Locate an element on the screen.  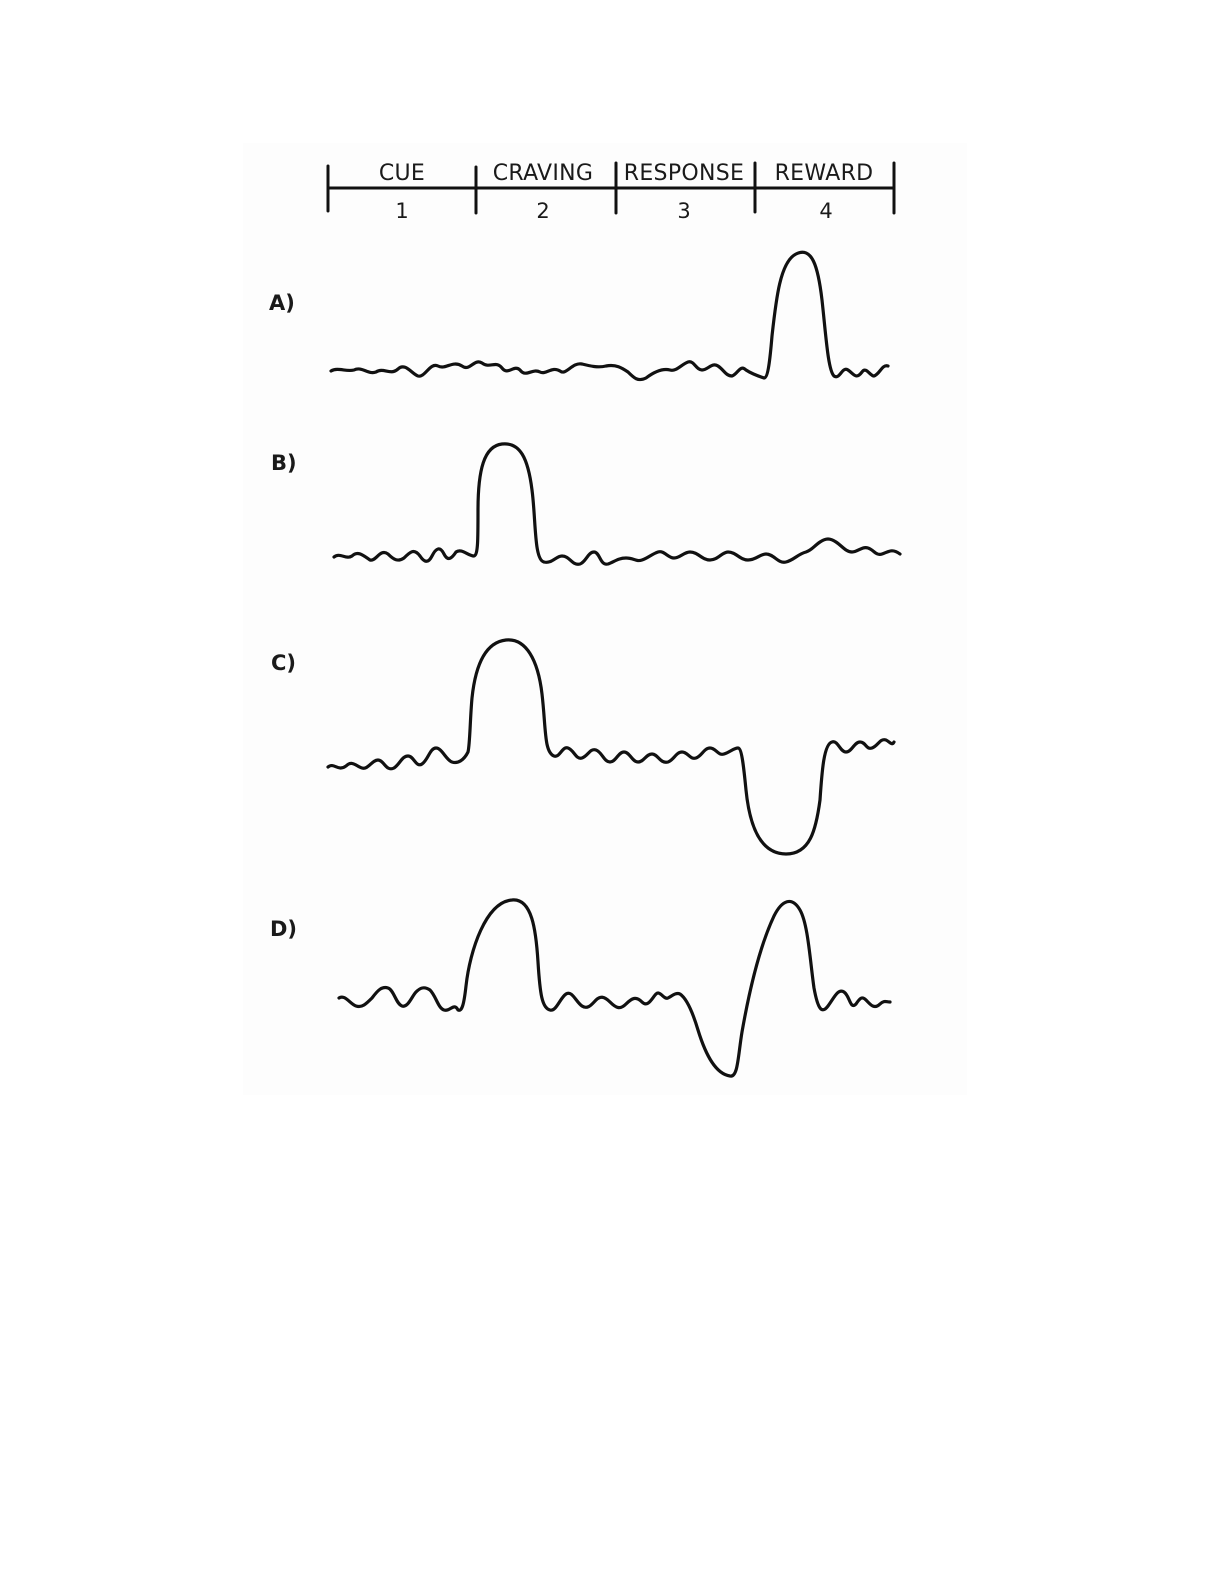
stage-number-4: 4 is located at coordinates (825, 211).